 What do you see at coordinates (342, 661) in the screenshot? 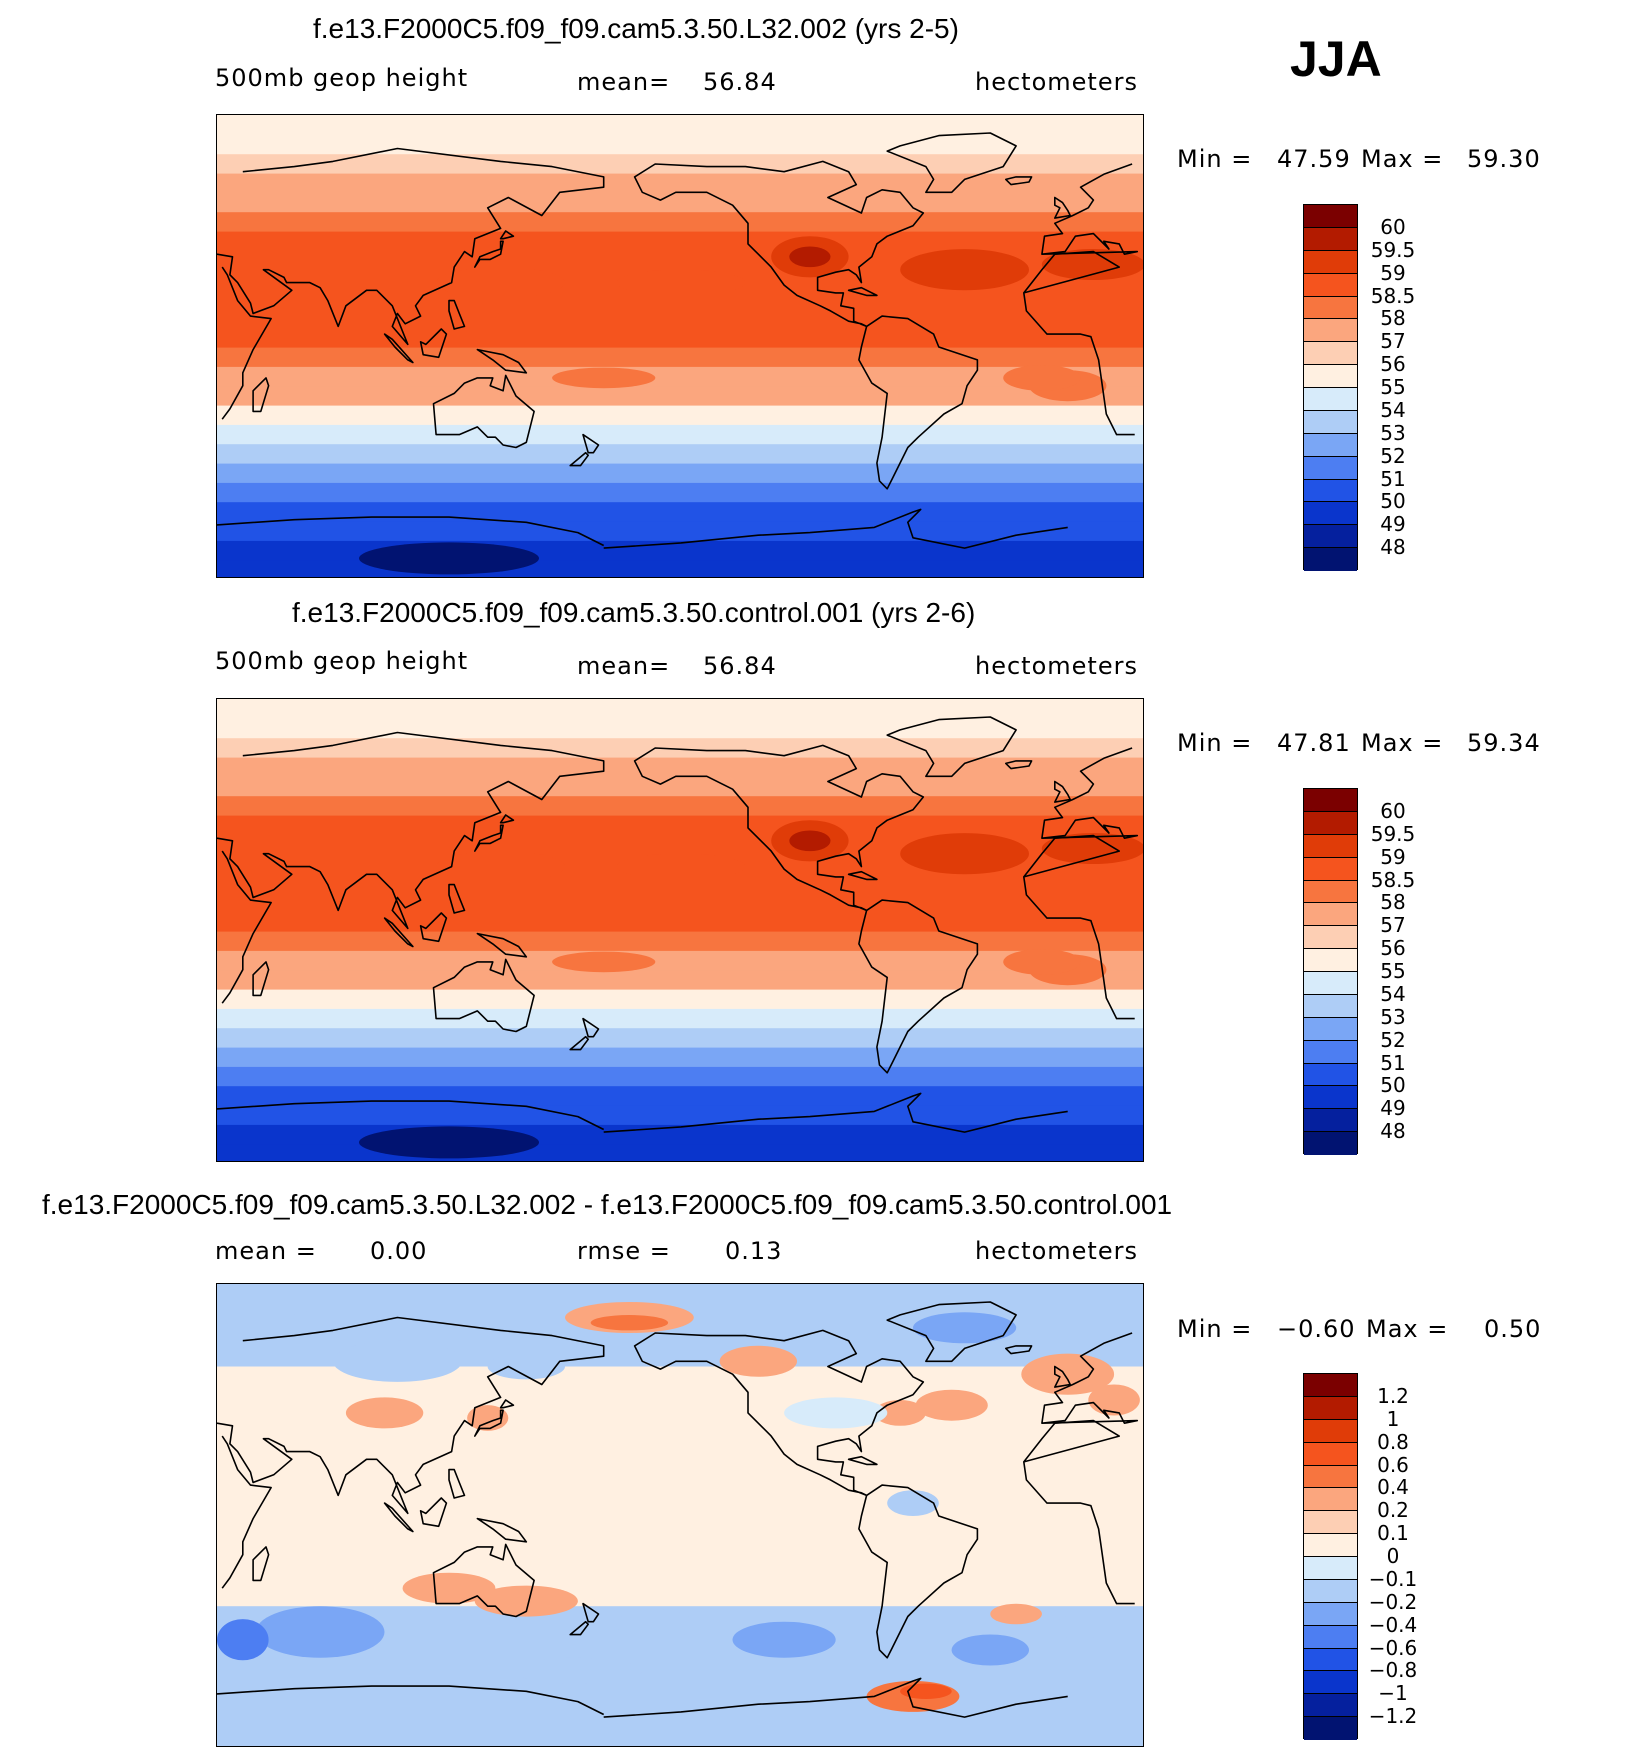
I see `panel-2-variable: 500mb geop height` at bounding box center [342, 661].